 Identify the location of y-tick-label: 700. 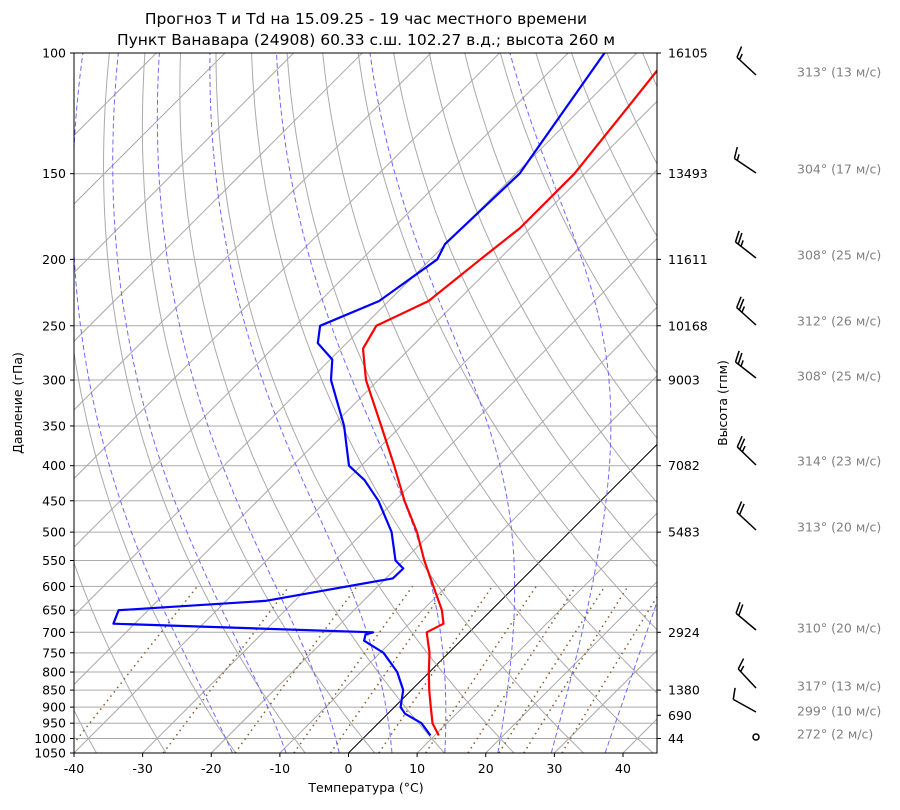
(54, 632).